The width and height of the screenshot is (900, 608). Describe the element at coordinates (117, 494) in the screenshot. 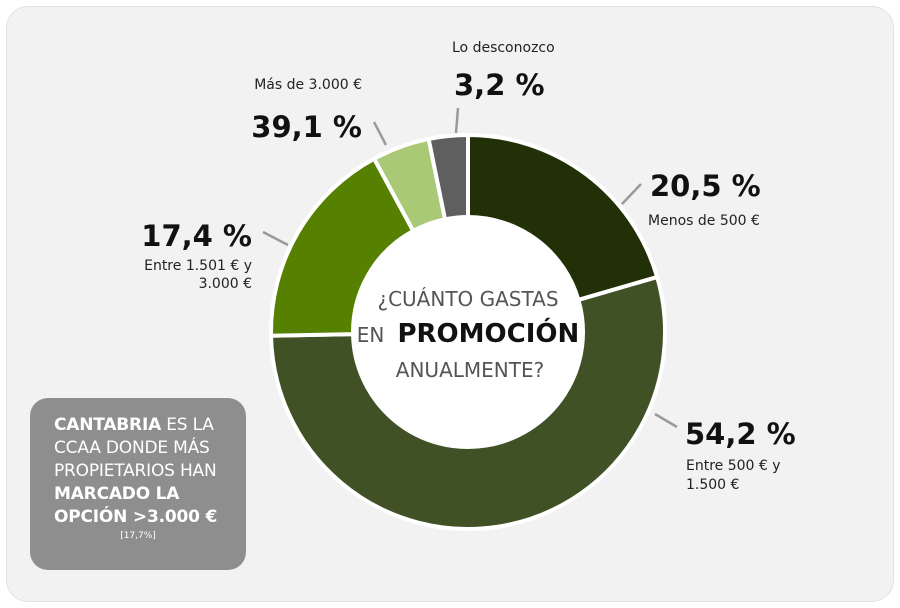

I see `note-line-4-strong: MARCADO LA` at that location.